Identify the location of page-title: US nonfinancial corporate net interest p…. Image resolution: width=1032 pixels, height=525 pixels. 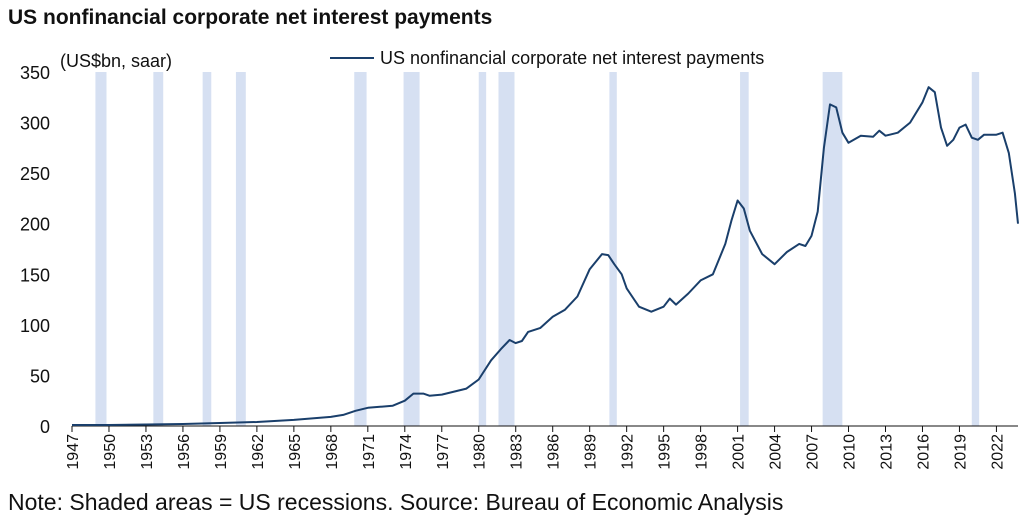
(250, 17).